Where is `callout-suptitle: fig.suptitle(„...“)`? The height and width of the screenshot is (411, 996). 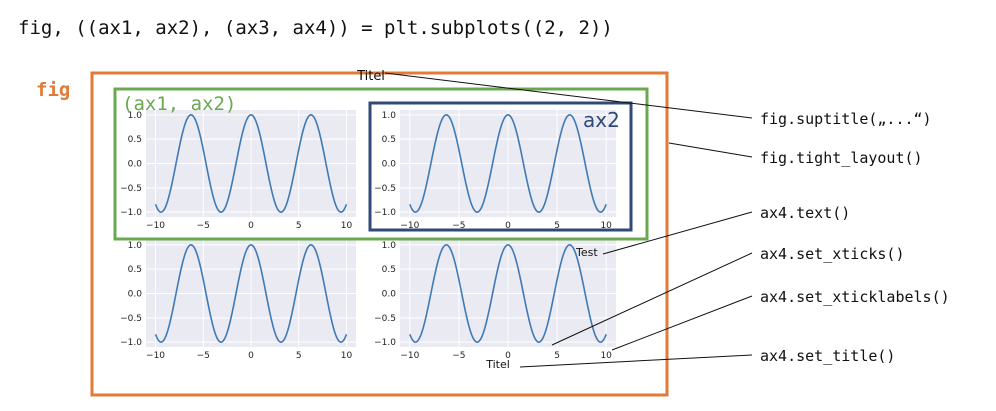 callout-suptitle: fig.suptitle(„...“) is located at coordinates (846, 119).